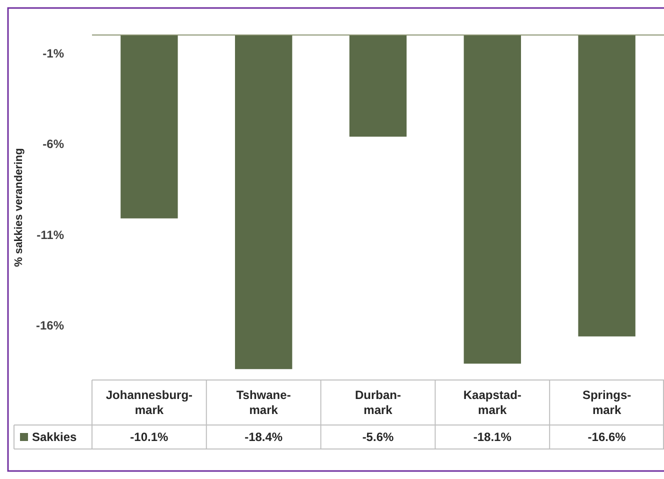  What do you see at coordinates (263, 403) in the screenshot?
I see `x-tick-label: Tshwane-mark` at bounding box center [263, 403].